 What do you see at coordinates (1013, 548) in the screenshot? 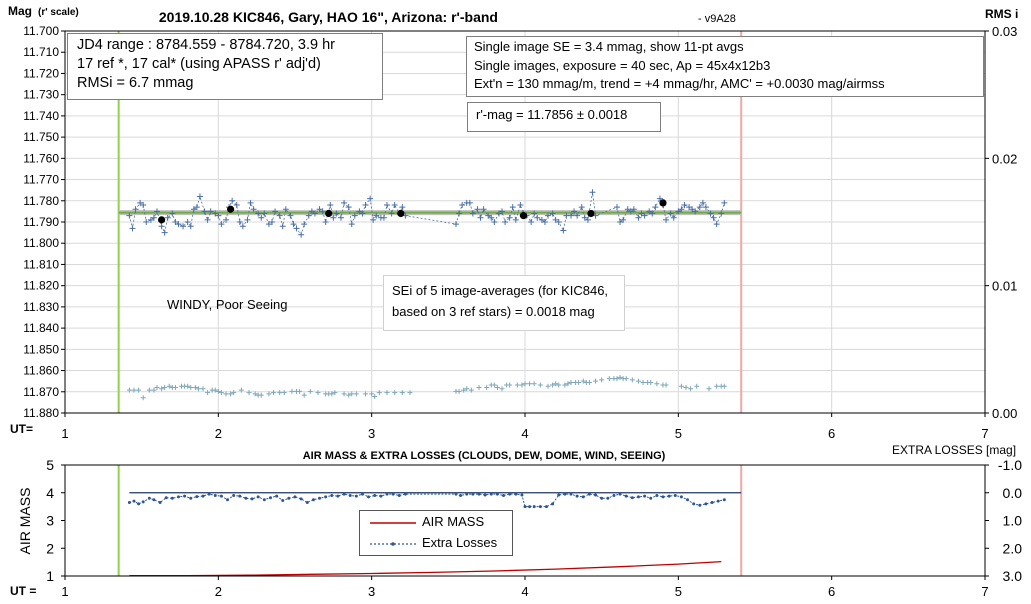
I see `bottom-y2-tick-label: 2.0` at bounding box center [1013, 548].